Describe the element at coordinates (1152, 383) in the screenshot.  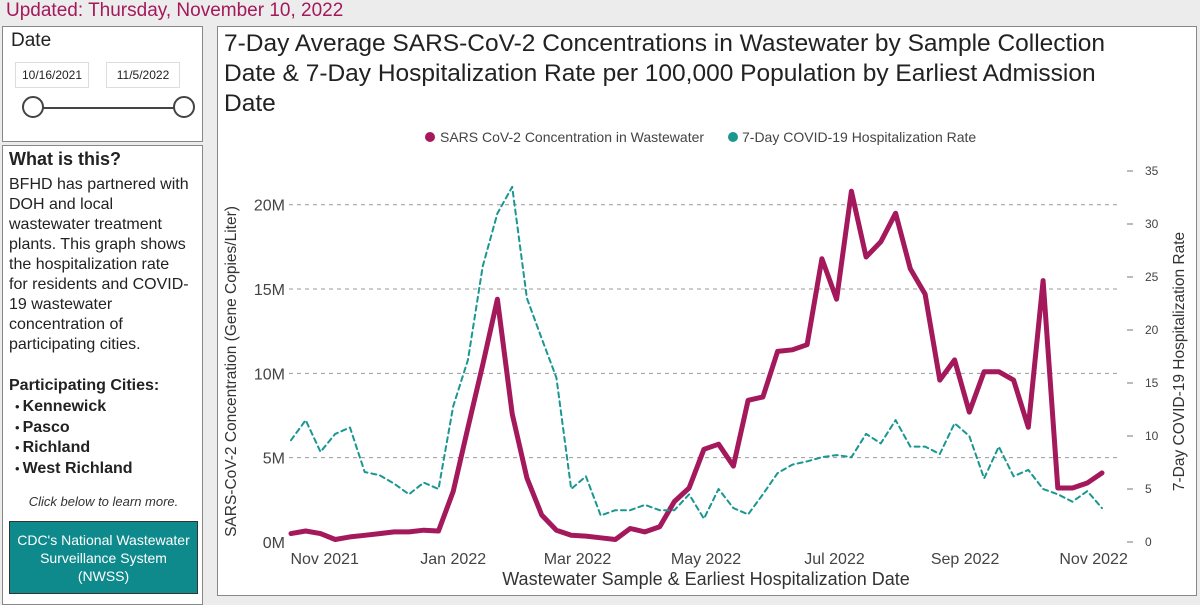
I see `y2-tick-label: 15` at that location.